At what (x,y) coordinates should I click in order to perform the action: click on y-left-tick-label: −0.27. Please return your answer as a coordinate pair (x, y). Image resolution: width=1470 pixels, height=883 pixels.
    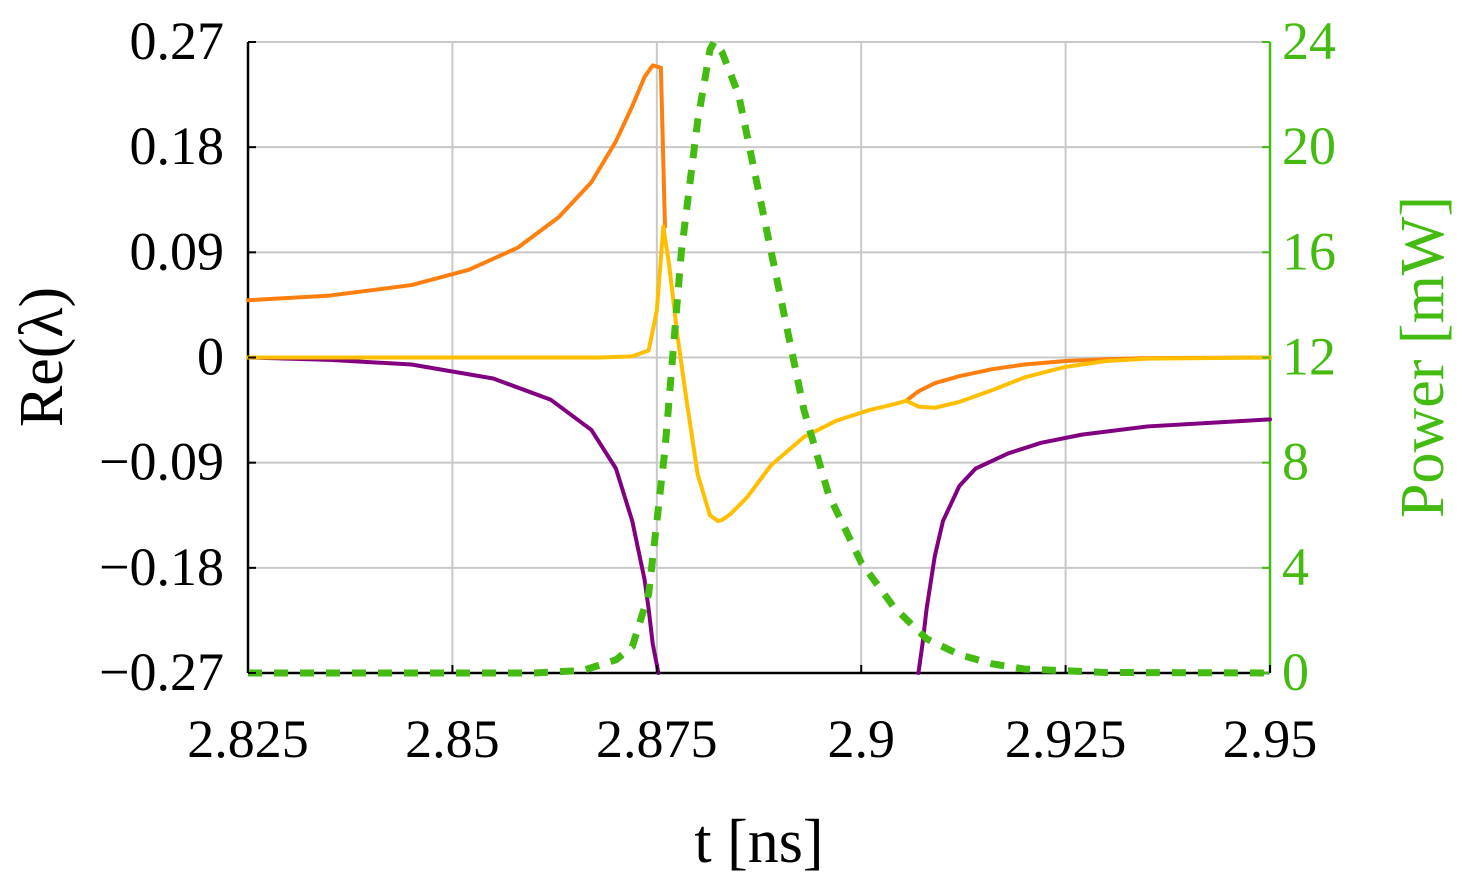
    Looking at the image, I should click on (161, 672).